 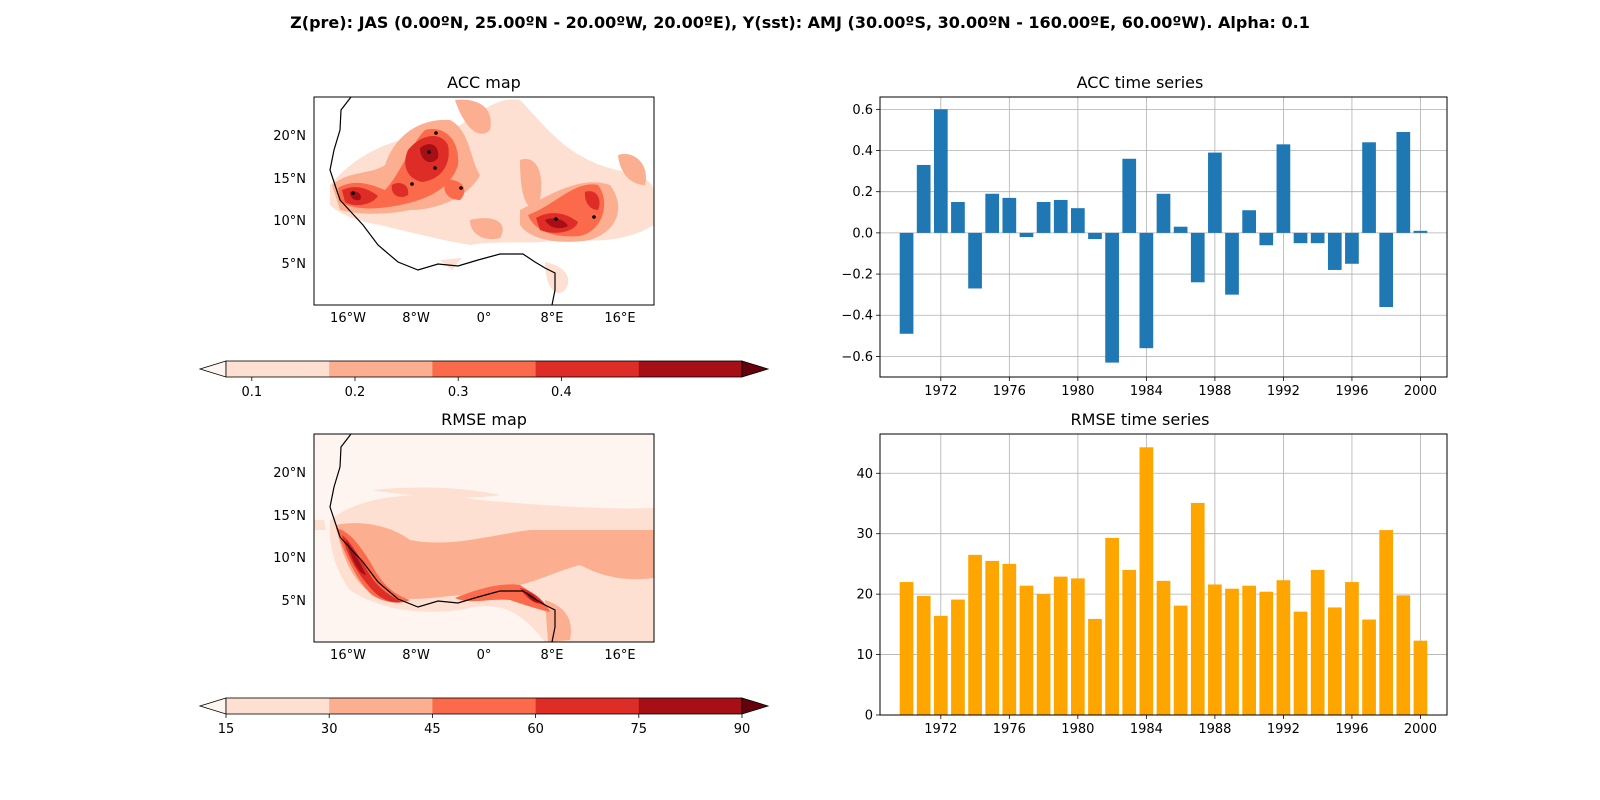 What do you see at coordinates (535, 729) in the screenshot?
I see `colorbar-tick-label: 60` at bounding box center [535, 729].